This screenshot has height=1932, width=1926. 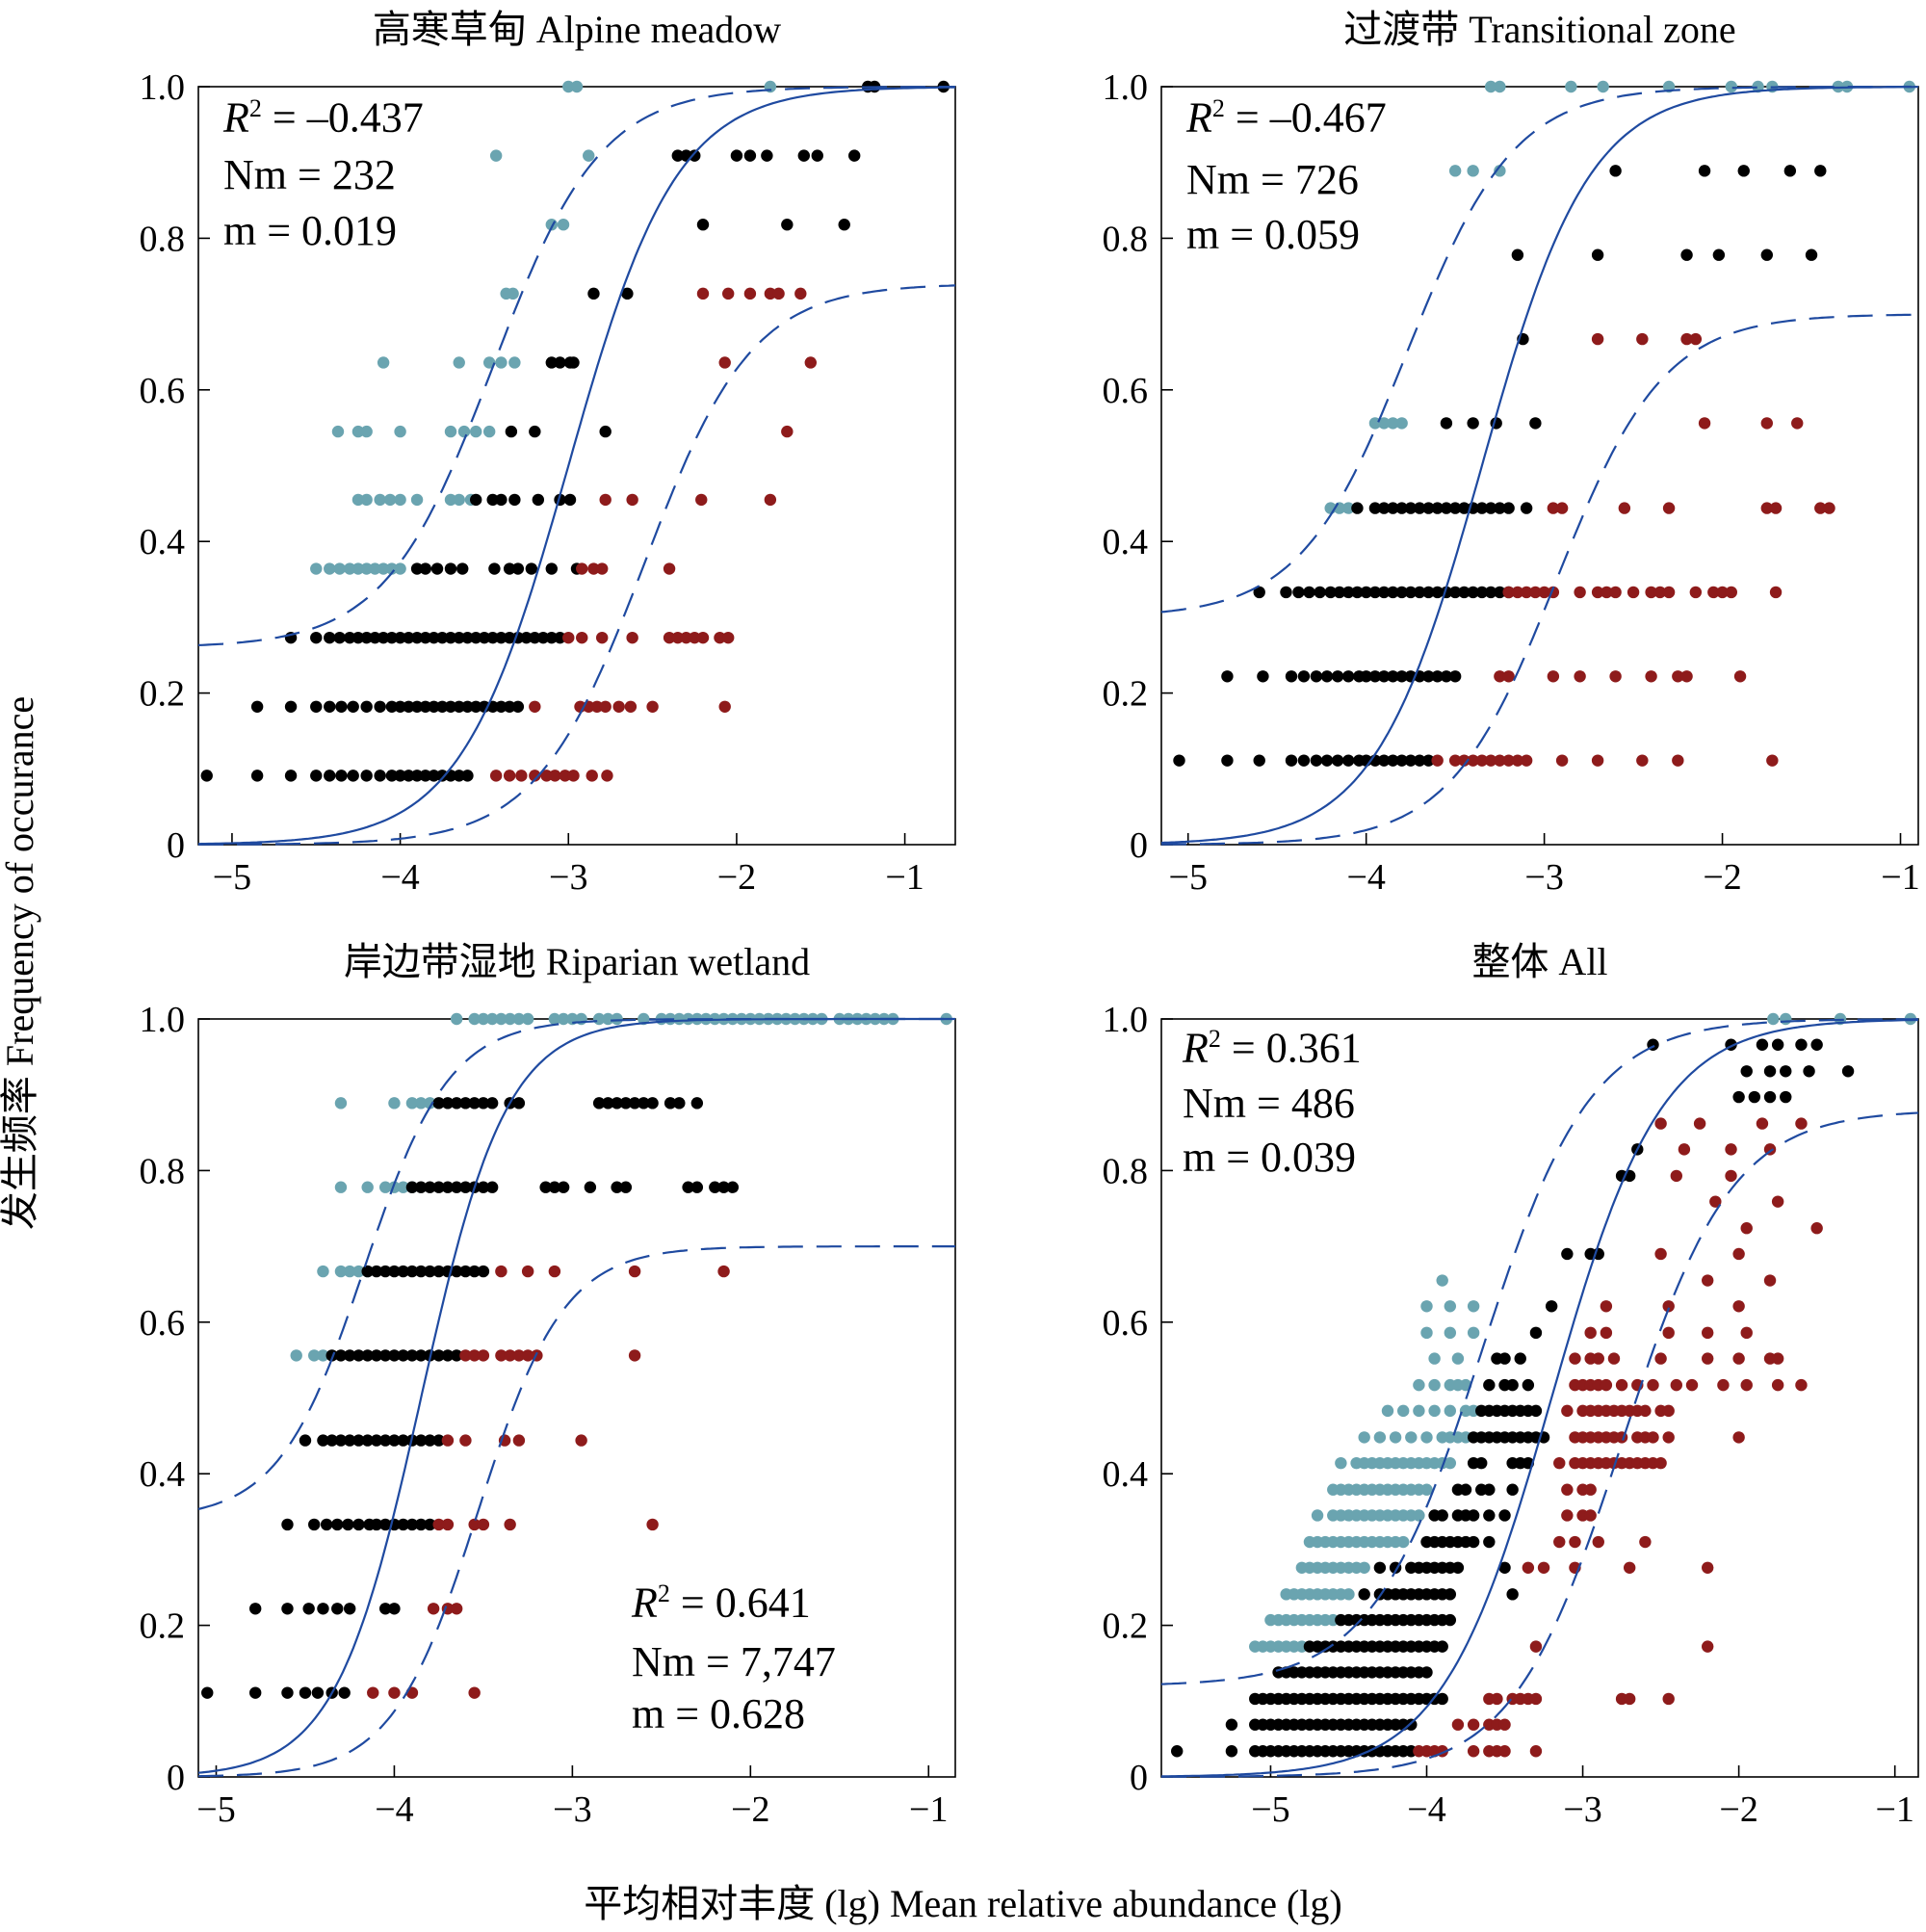 I want to click on y-tick-label: 0.6, so click(x=1126, y=391).